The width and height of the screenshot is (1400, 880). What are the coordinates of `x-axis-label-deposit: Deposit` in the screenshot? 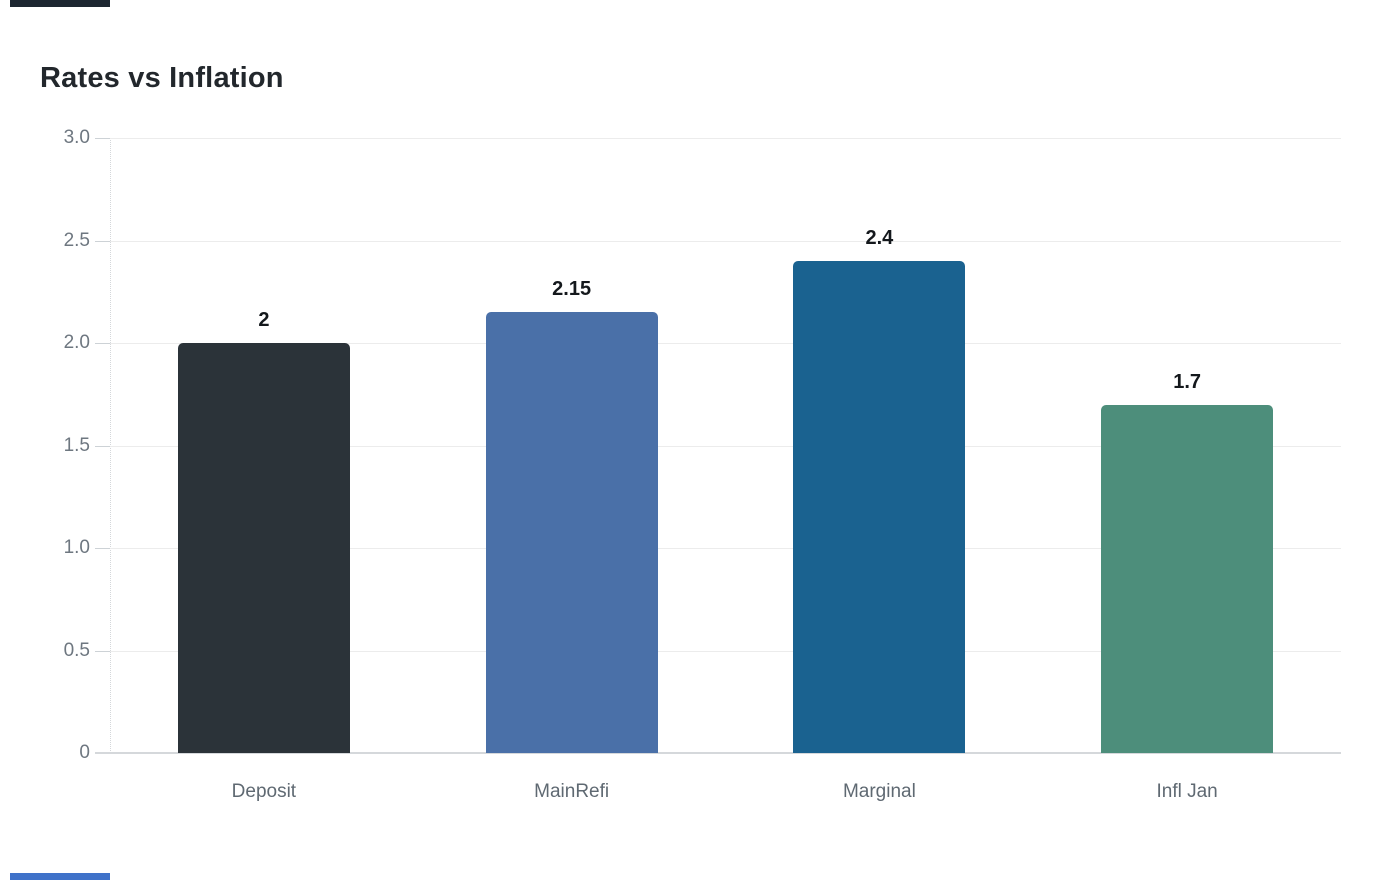 It's located at (264, 791).